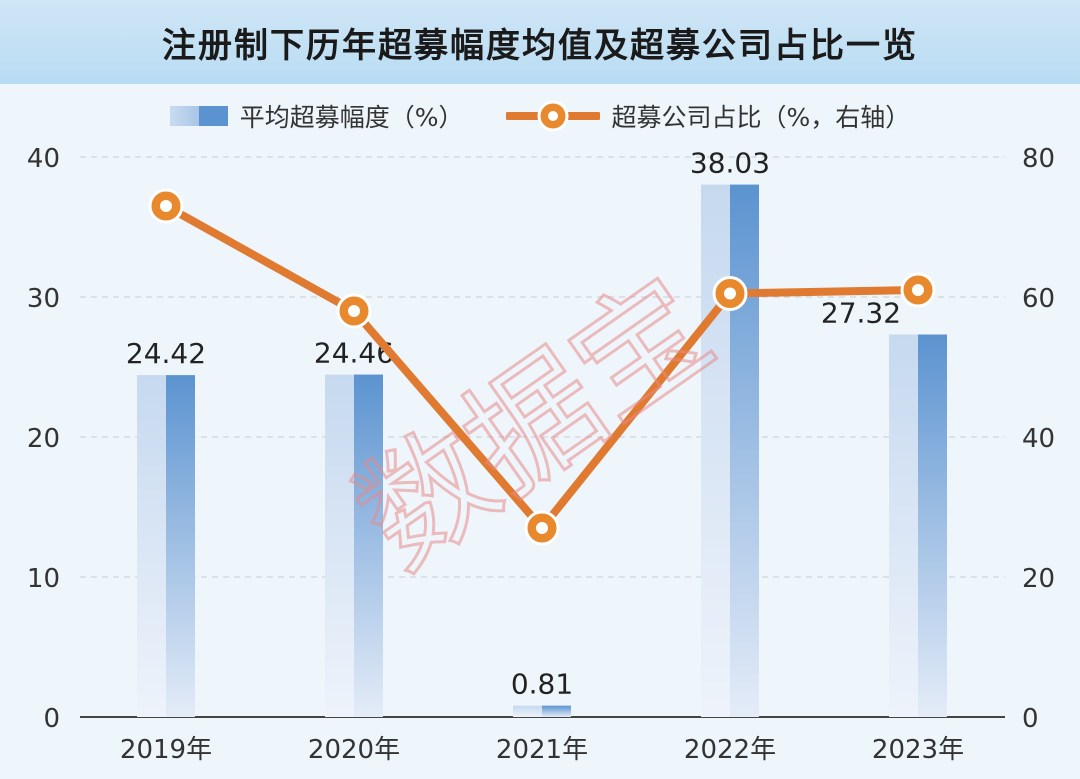 The height and width of the screenshot is (779, 1080). I want to click on legend-bar-label: 平均超募幅度（%）, so click(351, 117).